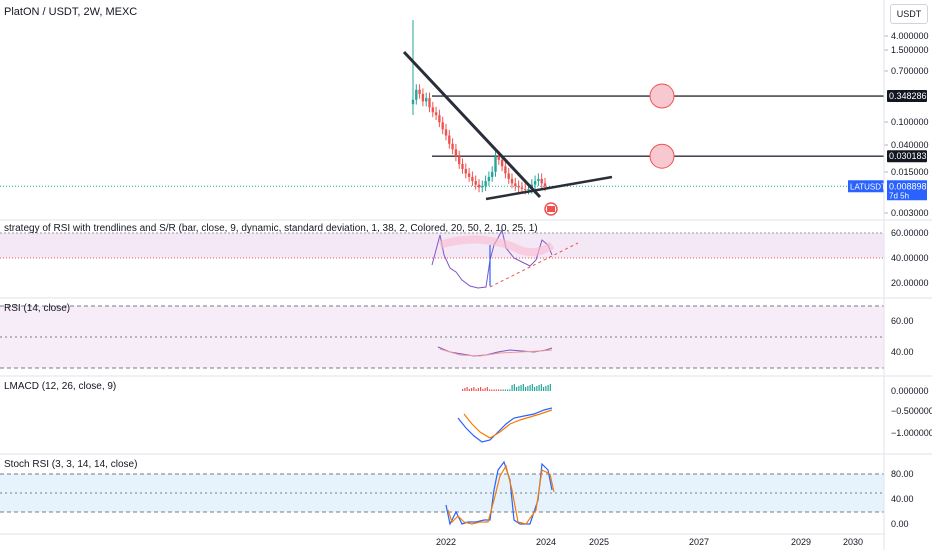 This screenshot has width=932, height=550. What do you see at coordinates (853, 542) in the screenshot?
I see `time-axis-tick: 2030` at bounding box center [853, 542].